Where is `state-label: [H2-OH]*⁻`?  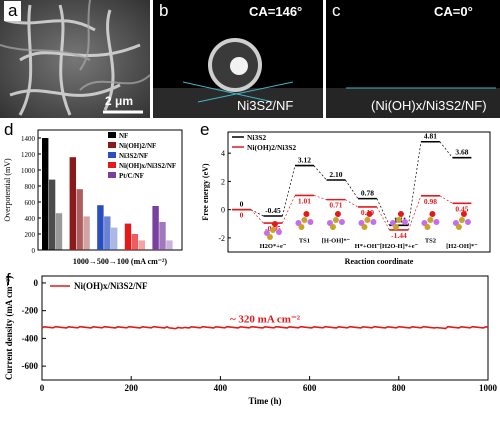 state-label: [H2-OH]*⁻ is located at coordinates (462, 246).